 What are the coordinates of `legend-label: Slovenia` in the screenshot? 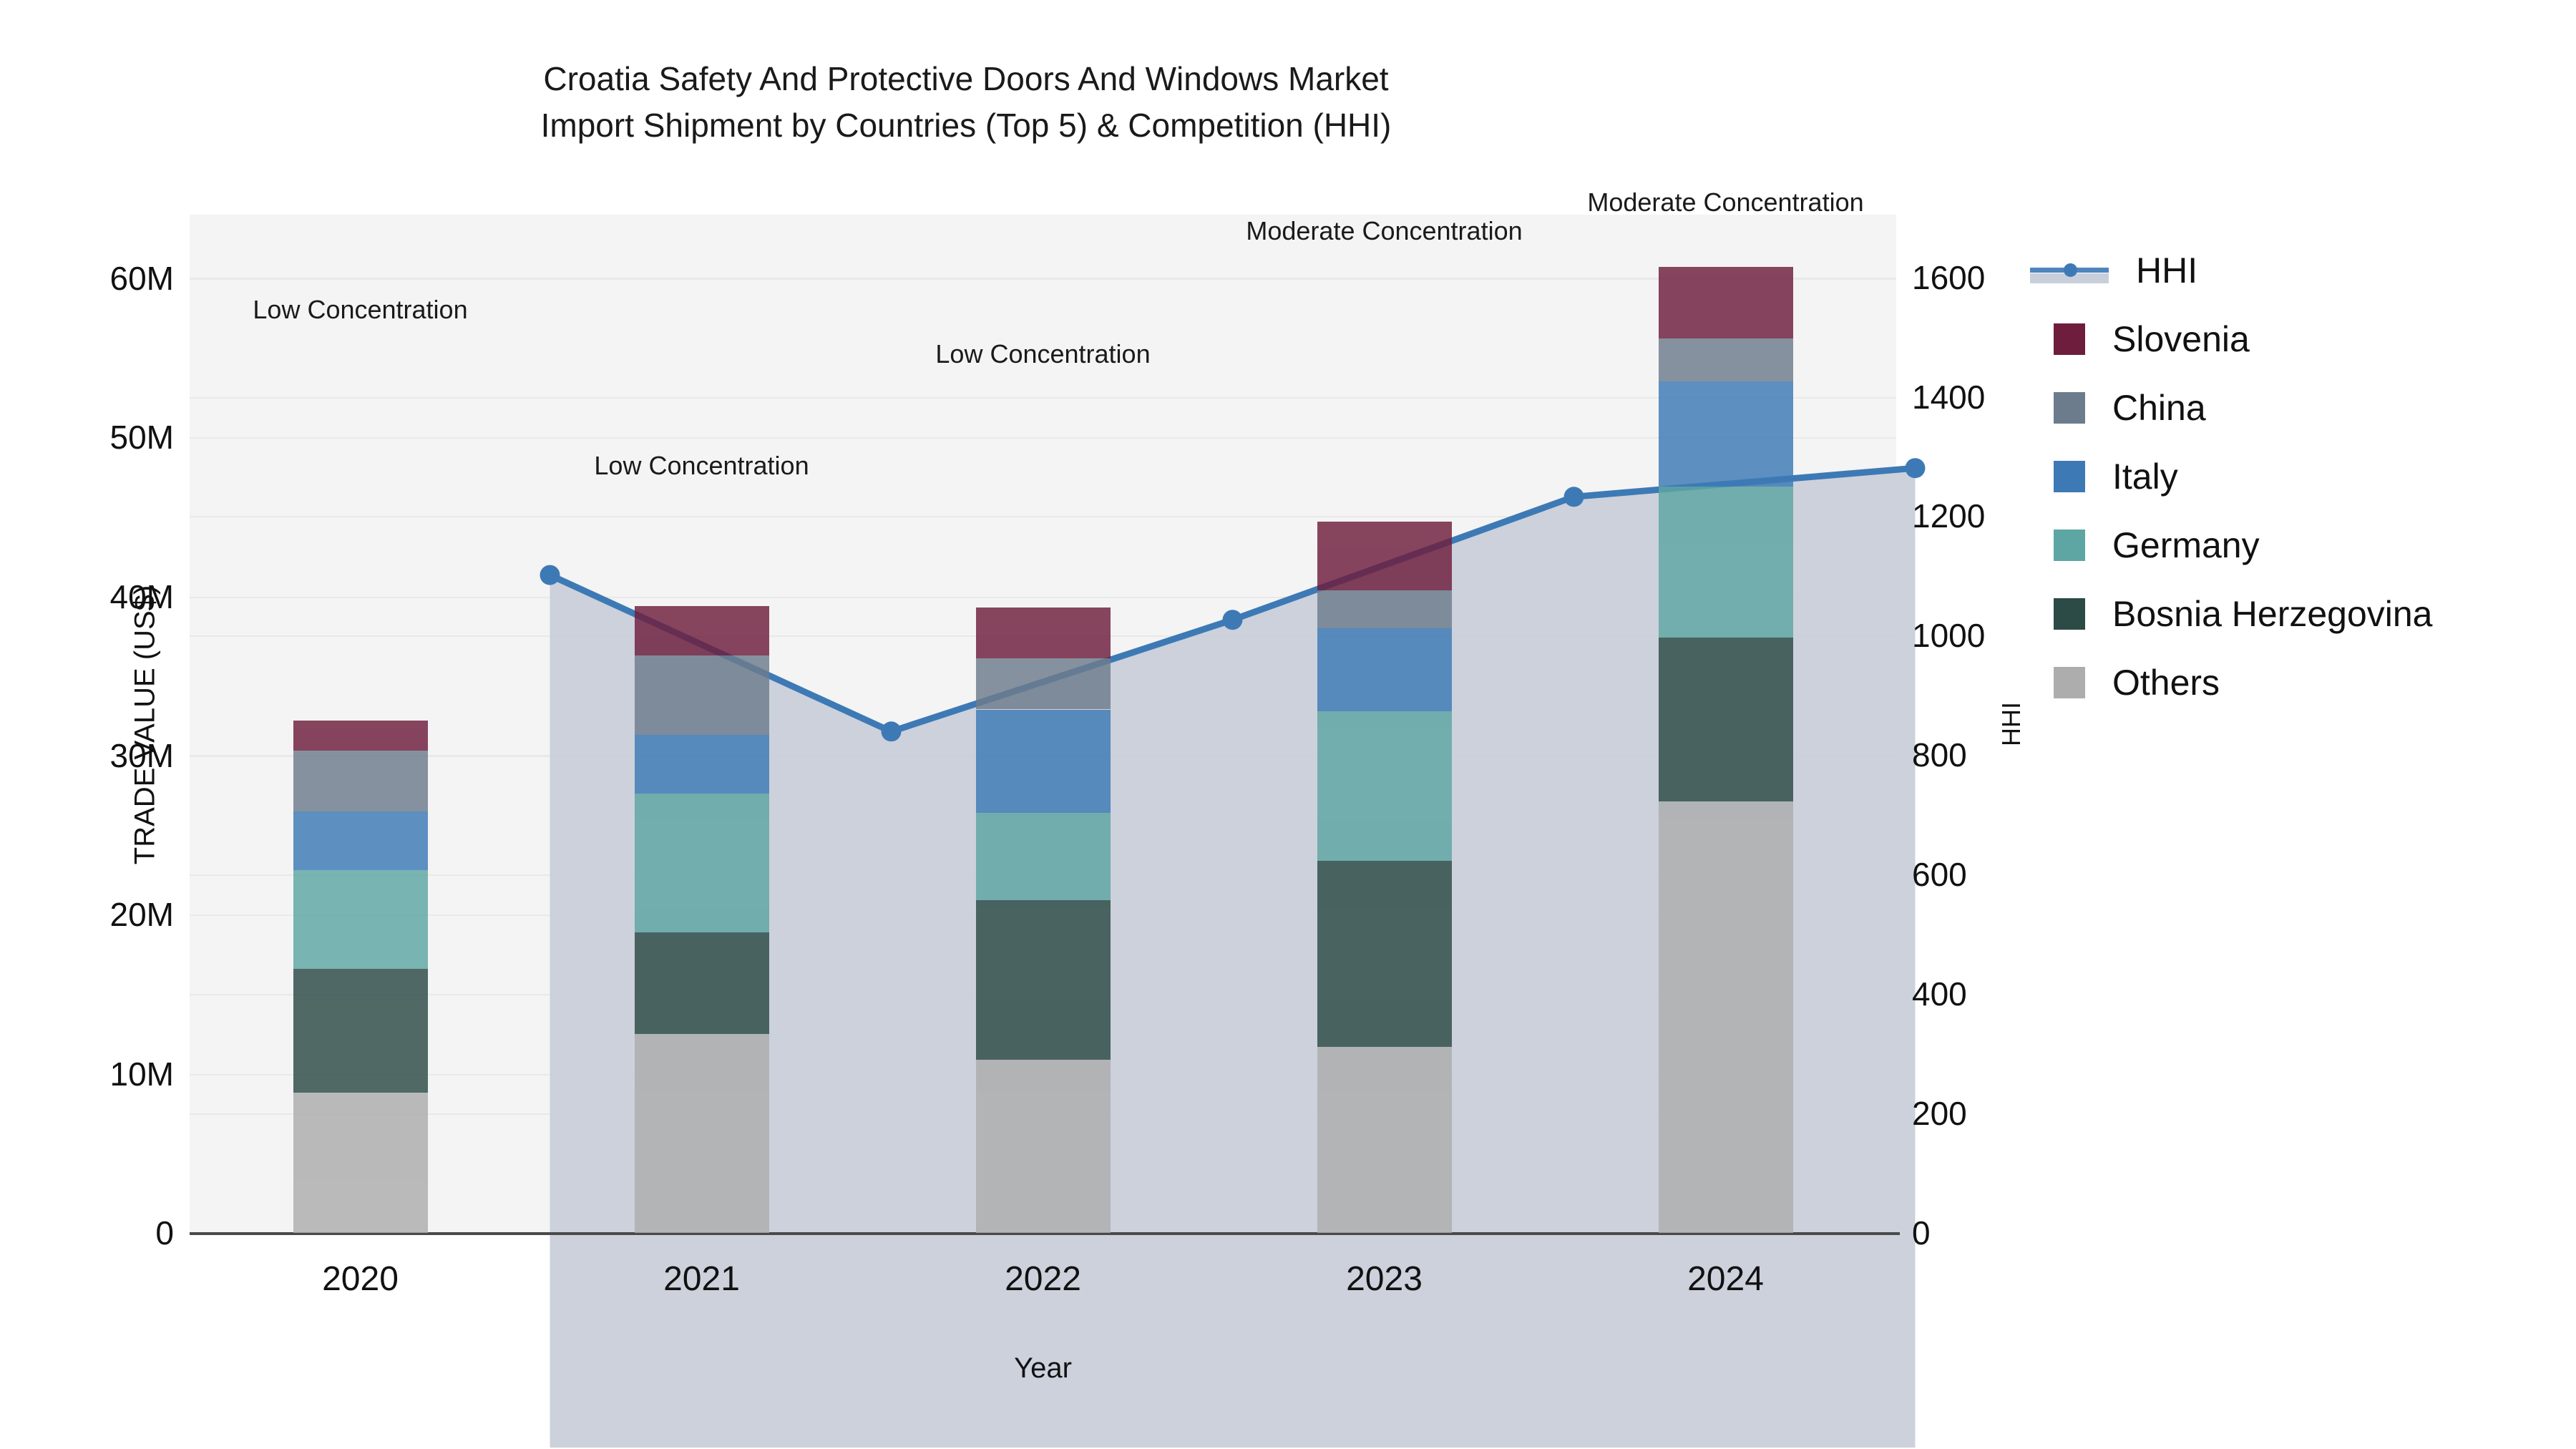 It's located at (2181, 339).